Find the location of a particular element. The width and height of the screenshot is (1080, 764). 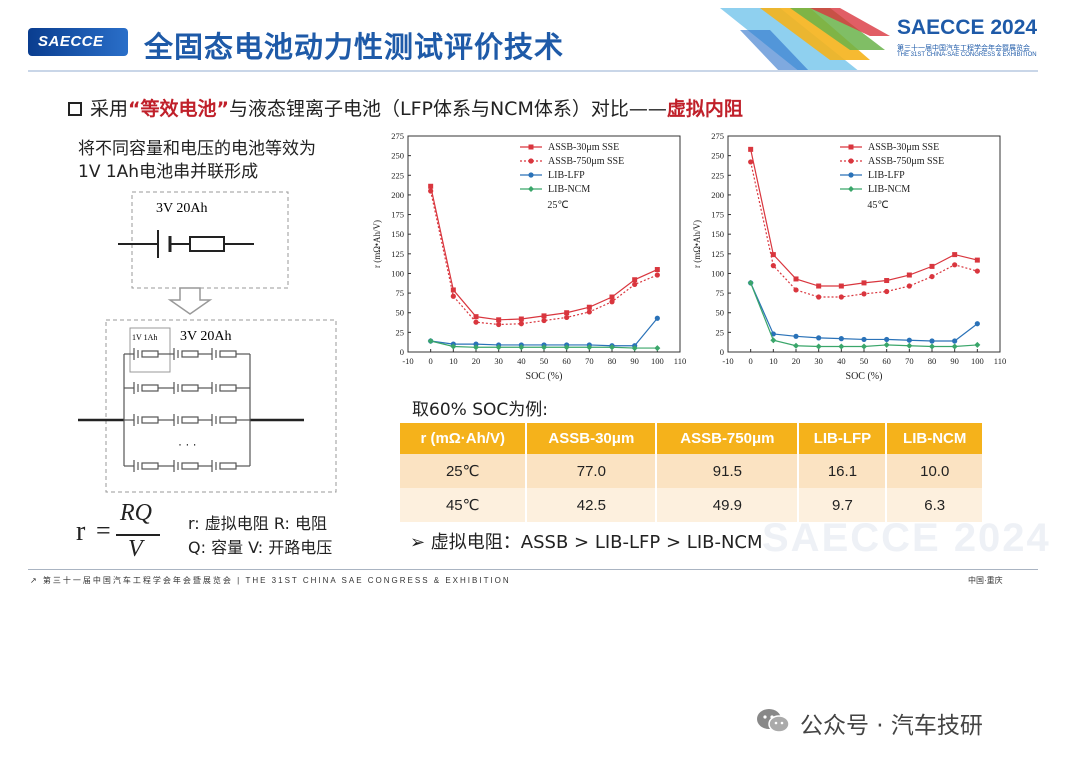

y-tick-label: 100 is located at coordinates (717, 273).